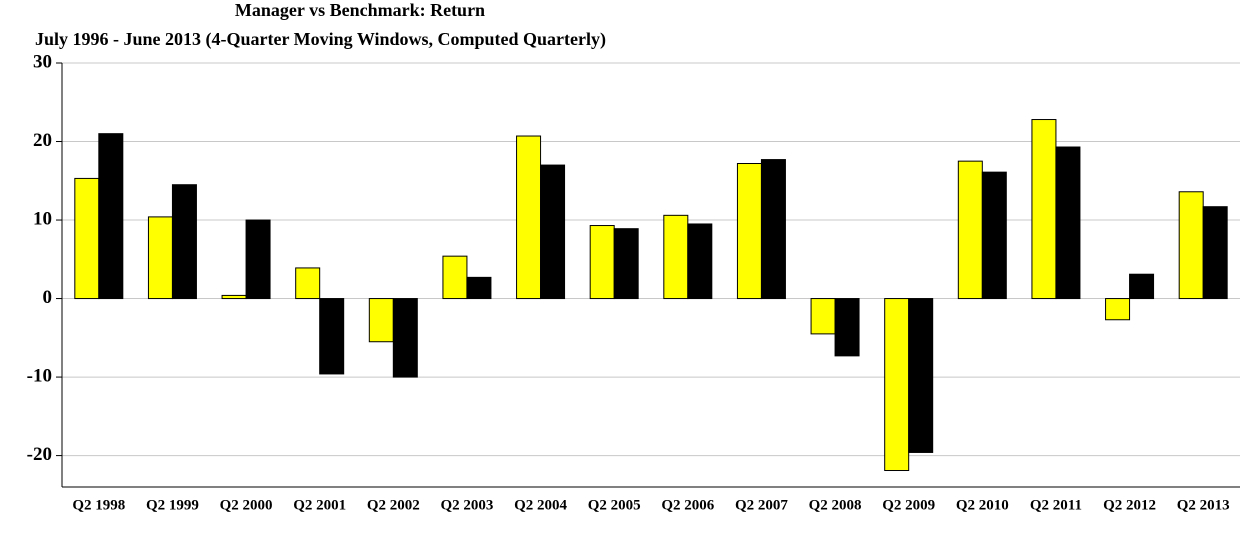 Image resolution: width=1255 pixels, height=533 pixels. What do you see at coordinates (1203, 505) in the screenshot?
I see `x-tick-label: Q2 2013` at bounding box center [1203, 505].